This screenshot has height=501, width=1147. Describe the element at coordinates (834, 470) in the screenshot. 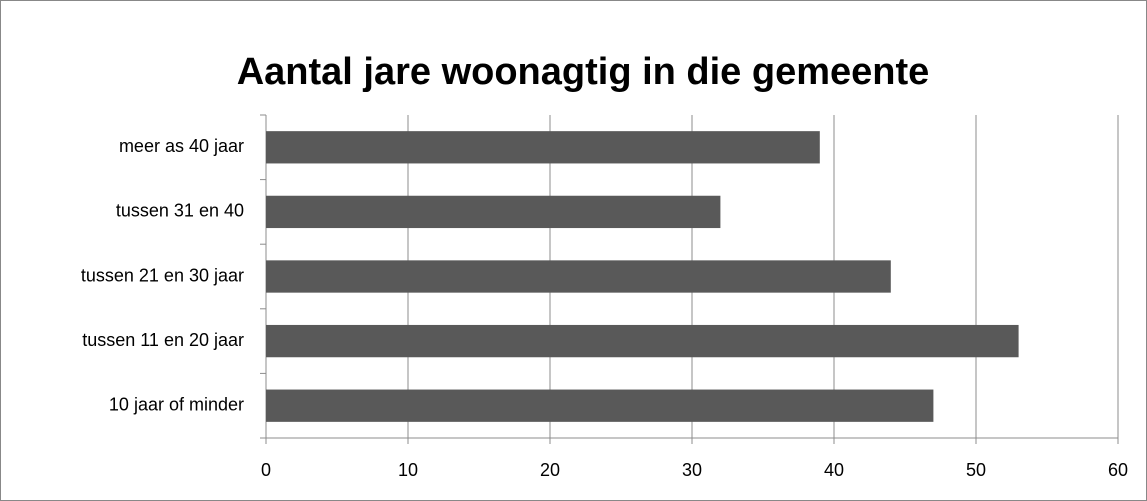

I see `x-tick-label: 40` at that location.